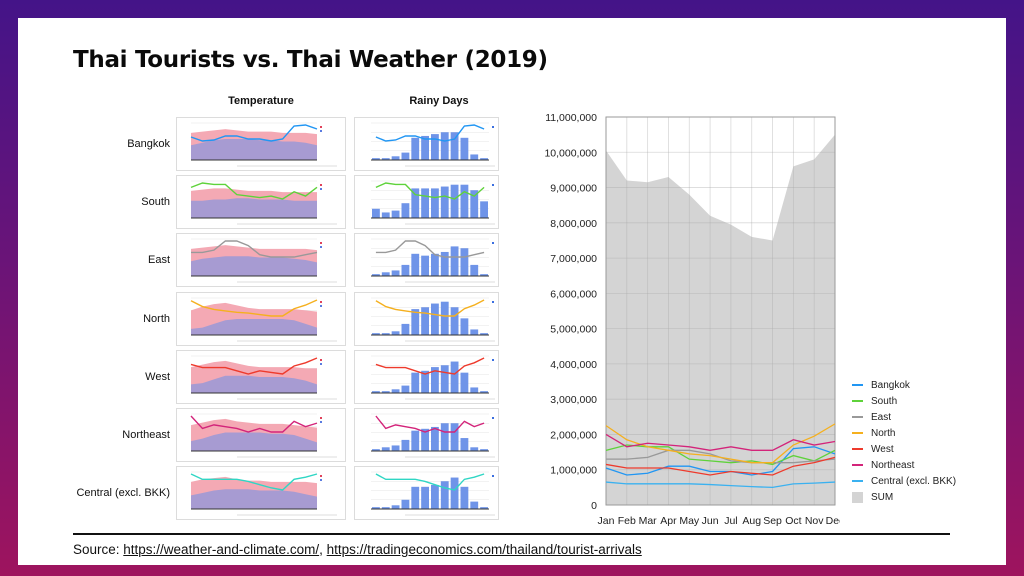 The width and height of the screenshot is (1024, 576). Describe the element at coordinates (123, 493) in the screenshot. I see `region-label: Central (excl. BKK)` at that location.